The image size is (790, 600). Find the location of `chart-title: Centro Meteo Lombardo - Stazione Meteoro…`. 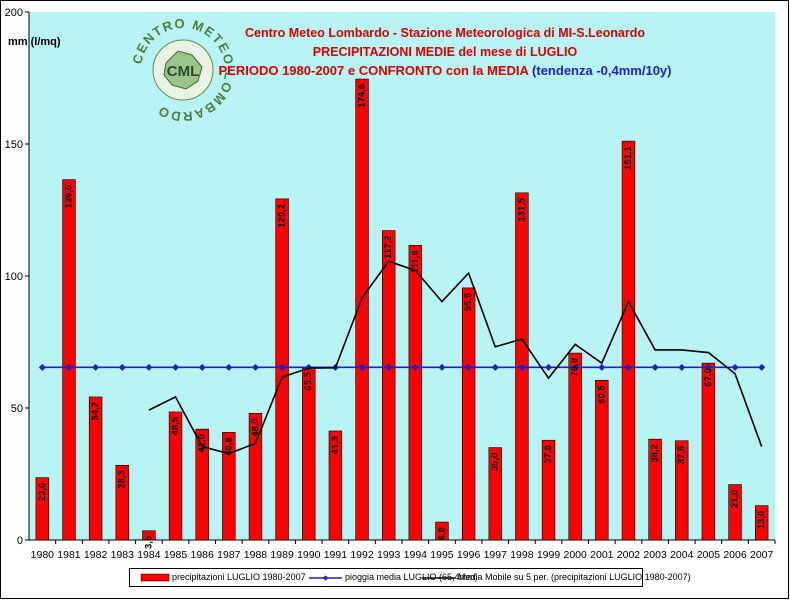

chart-title: Centro Meteo Lombardo - Stazione Meteoro… is located at coordinates (445, 33).